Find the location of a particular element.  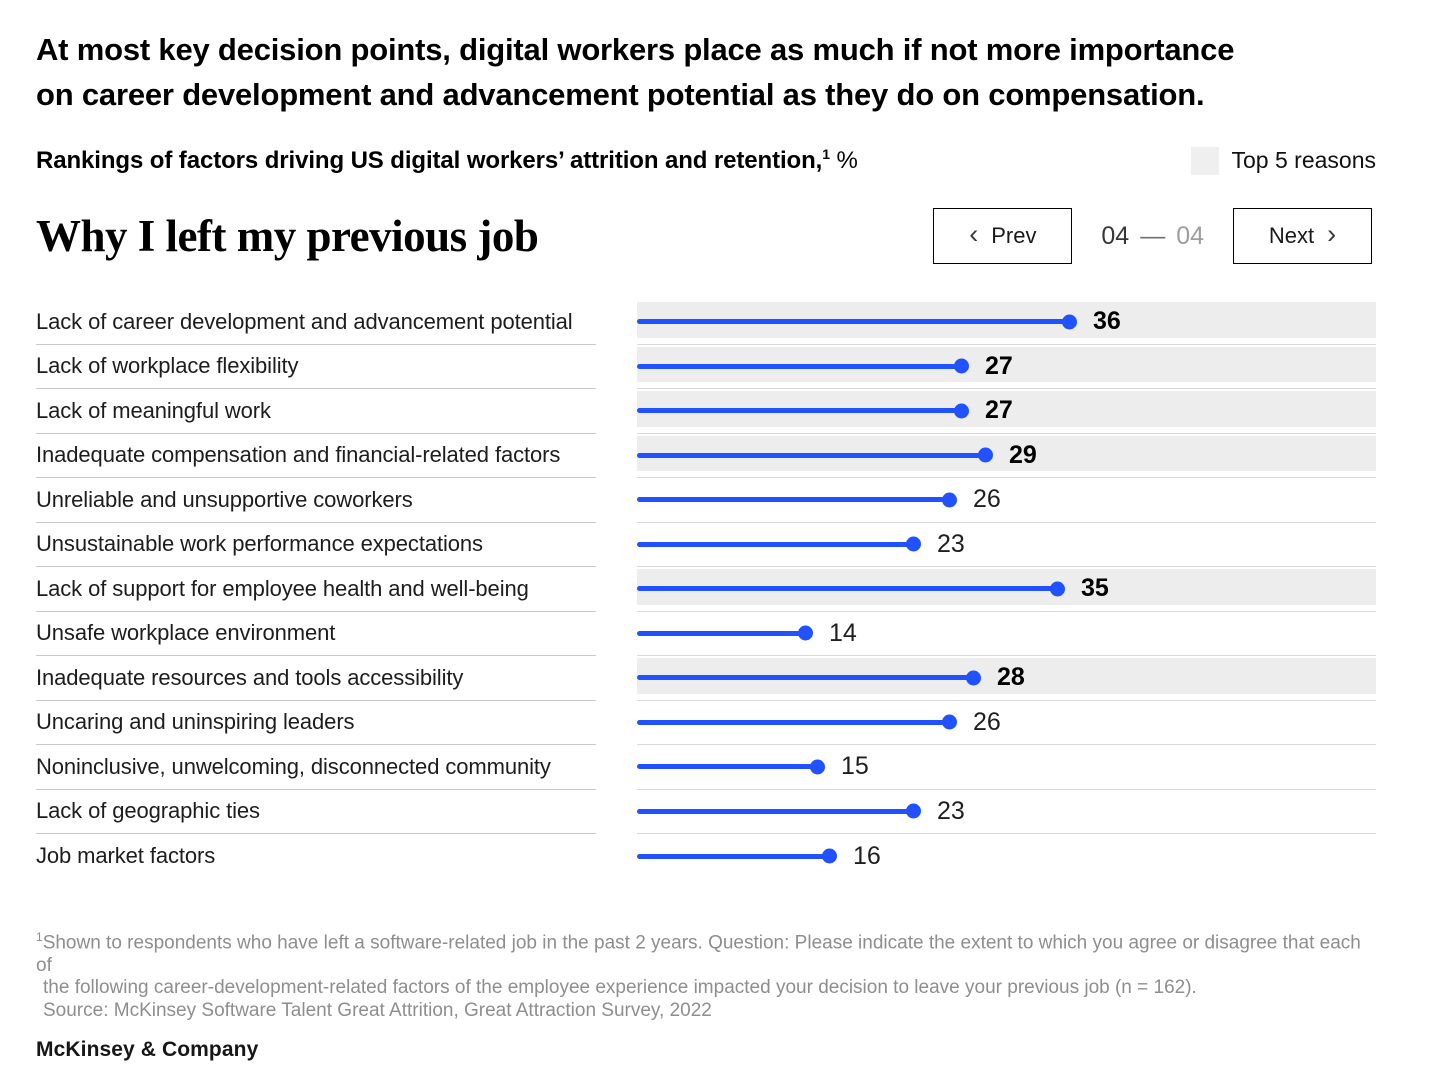

bar-value: 29 is located at coordinates (1023, 454).